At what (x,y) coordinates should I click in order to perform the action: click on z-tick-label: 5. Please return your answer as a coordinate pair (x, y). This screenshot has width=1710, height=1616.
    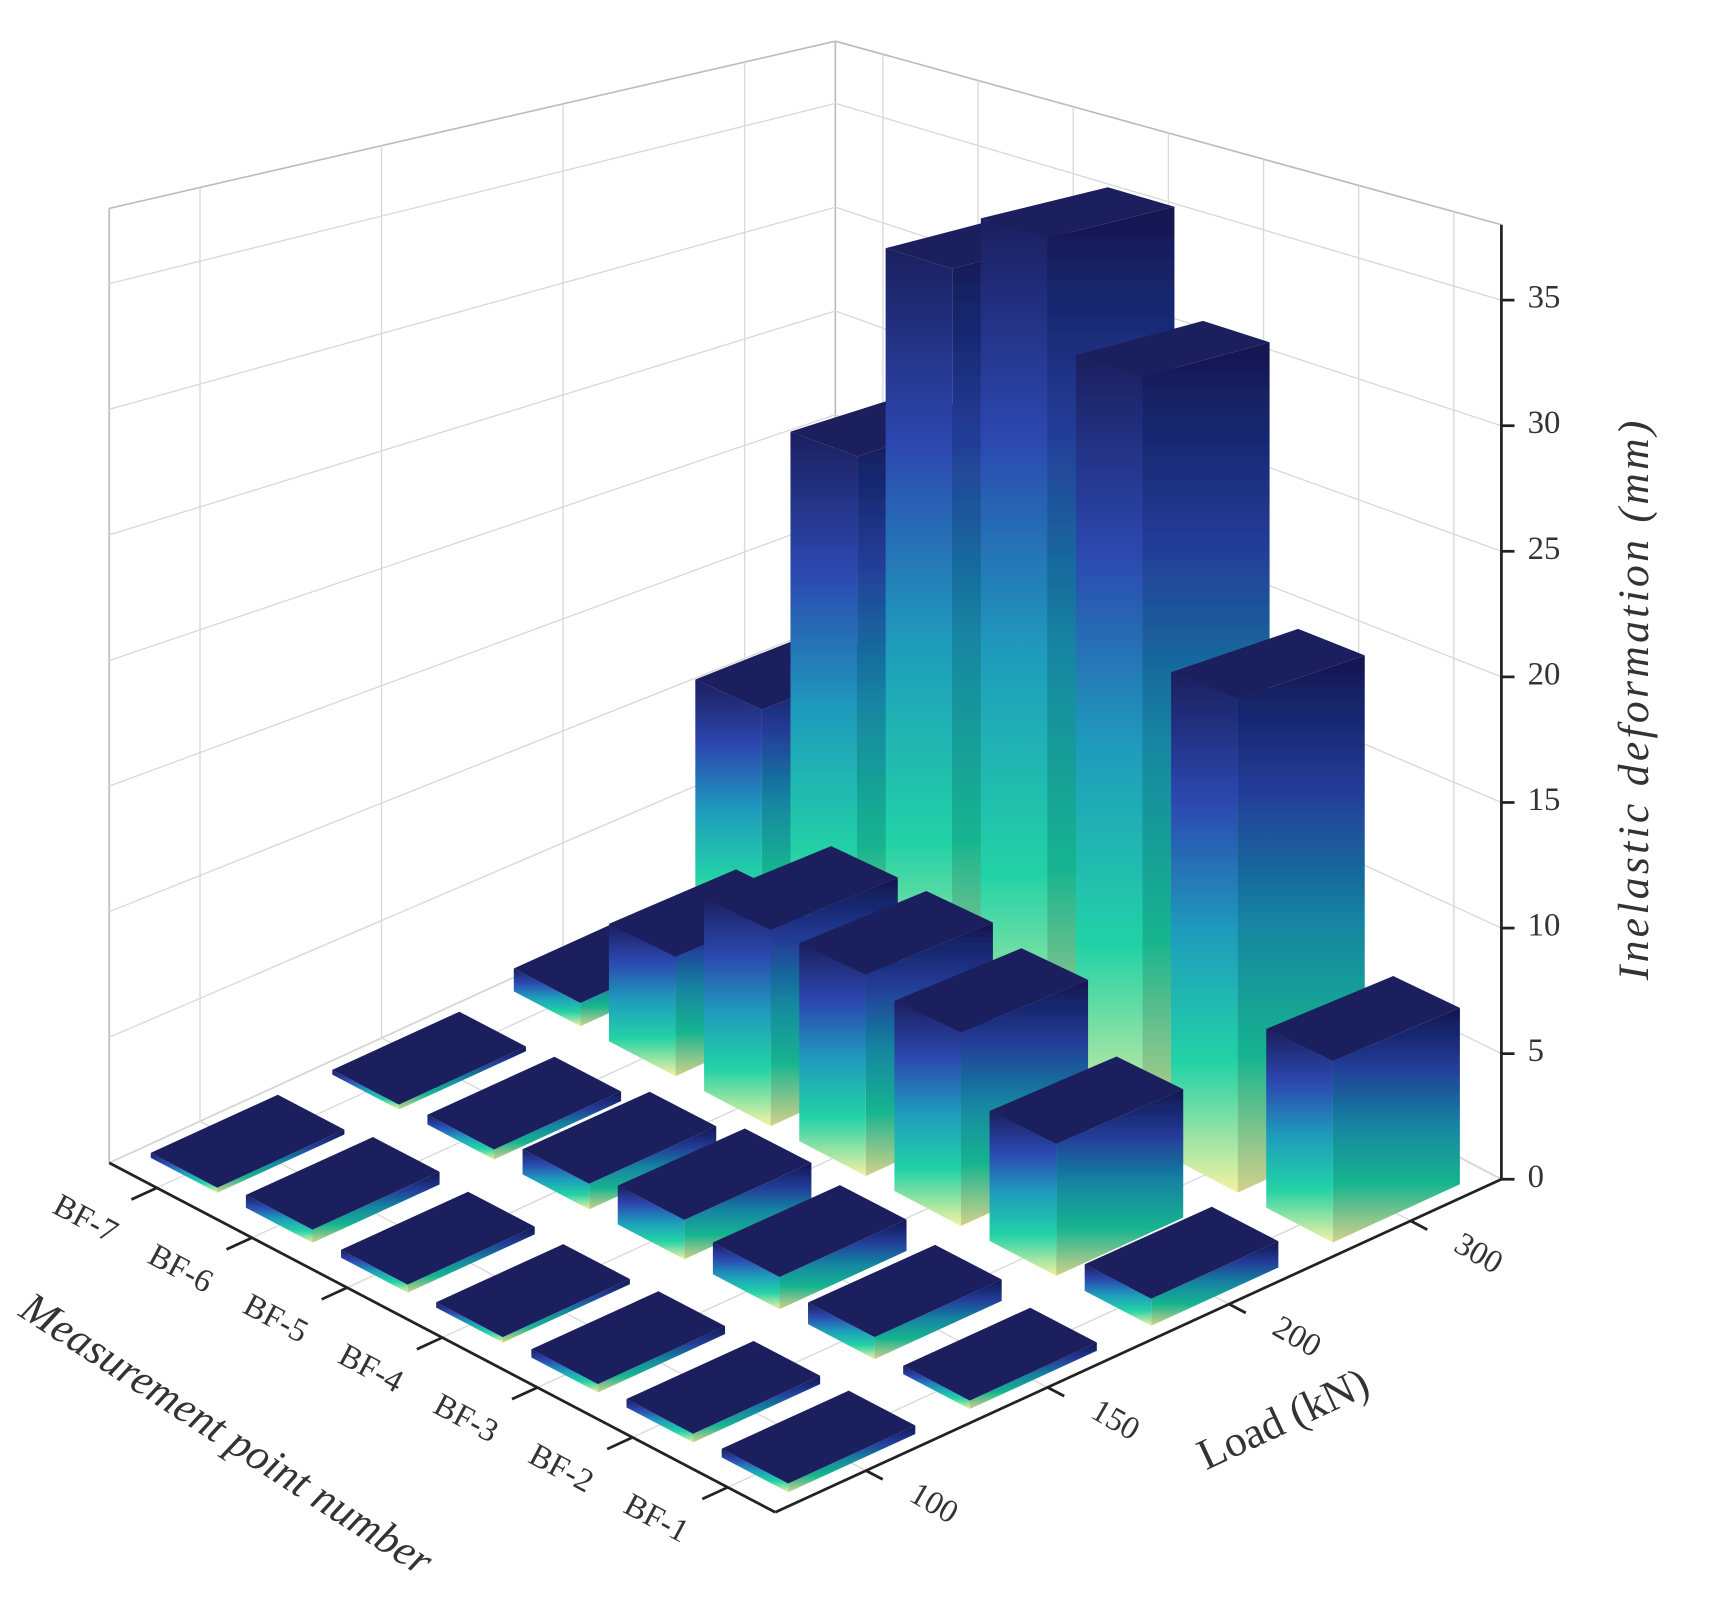
    Looking at the image, I should click on (1536, 1051).